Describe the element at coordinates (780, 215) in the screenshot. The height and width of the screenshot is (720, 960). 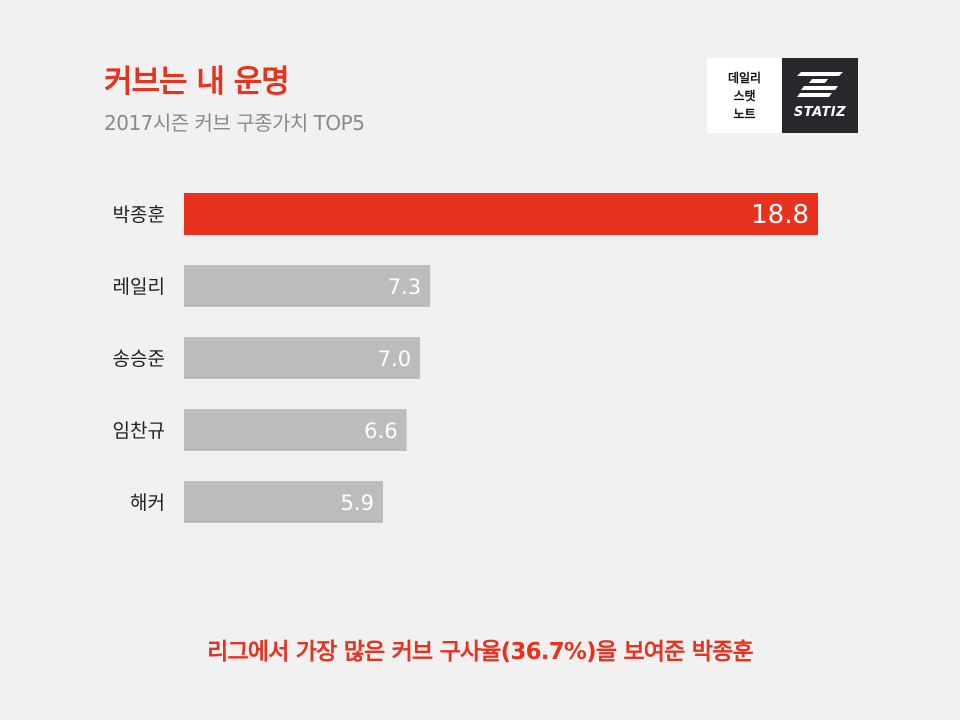
I see `bar-value-label: 18.8` at that location.